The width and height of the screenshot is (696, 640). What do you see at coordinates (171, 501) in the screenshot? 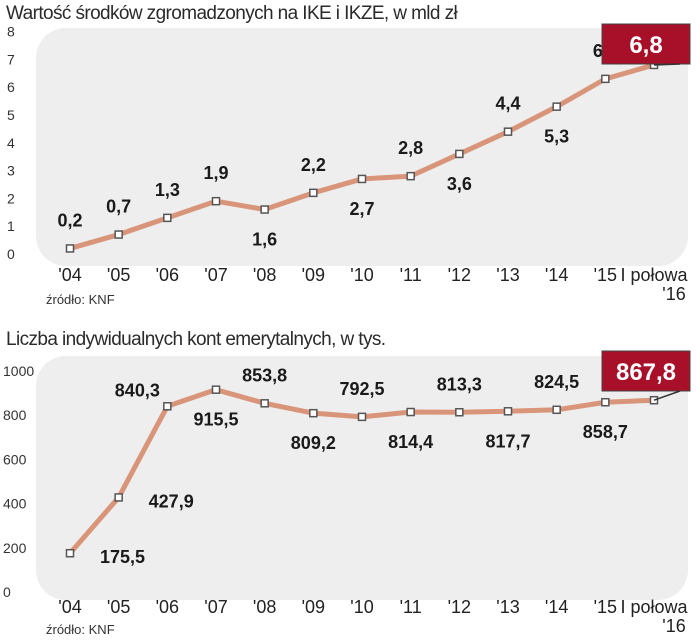
I see `data-label: 427,9` at bounding box center [171, 501].